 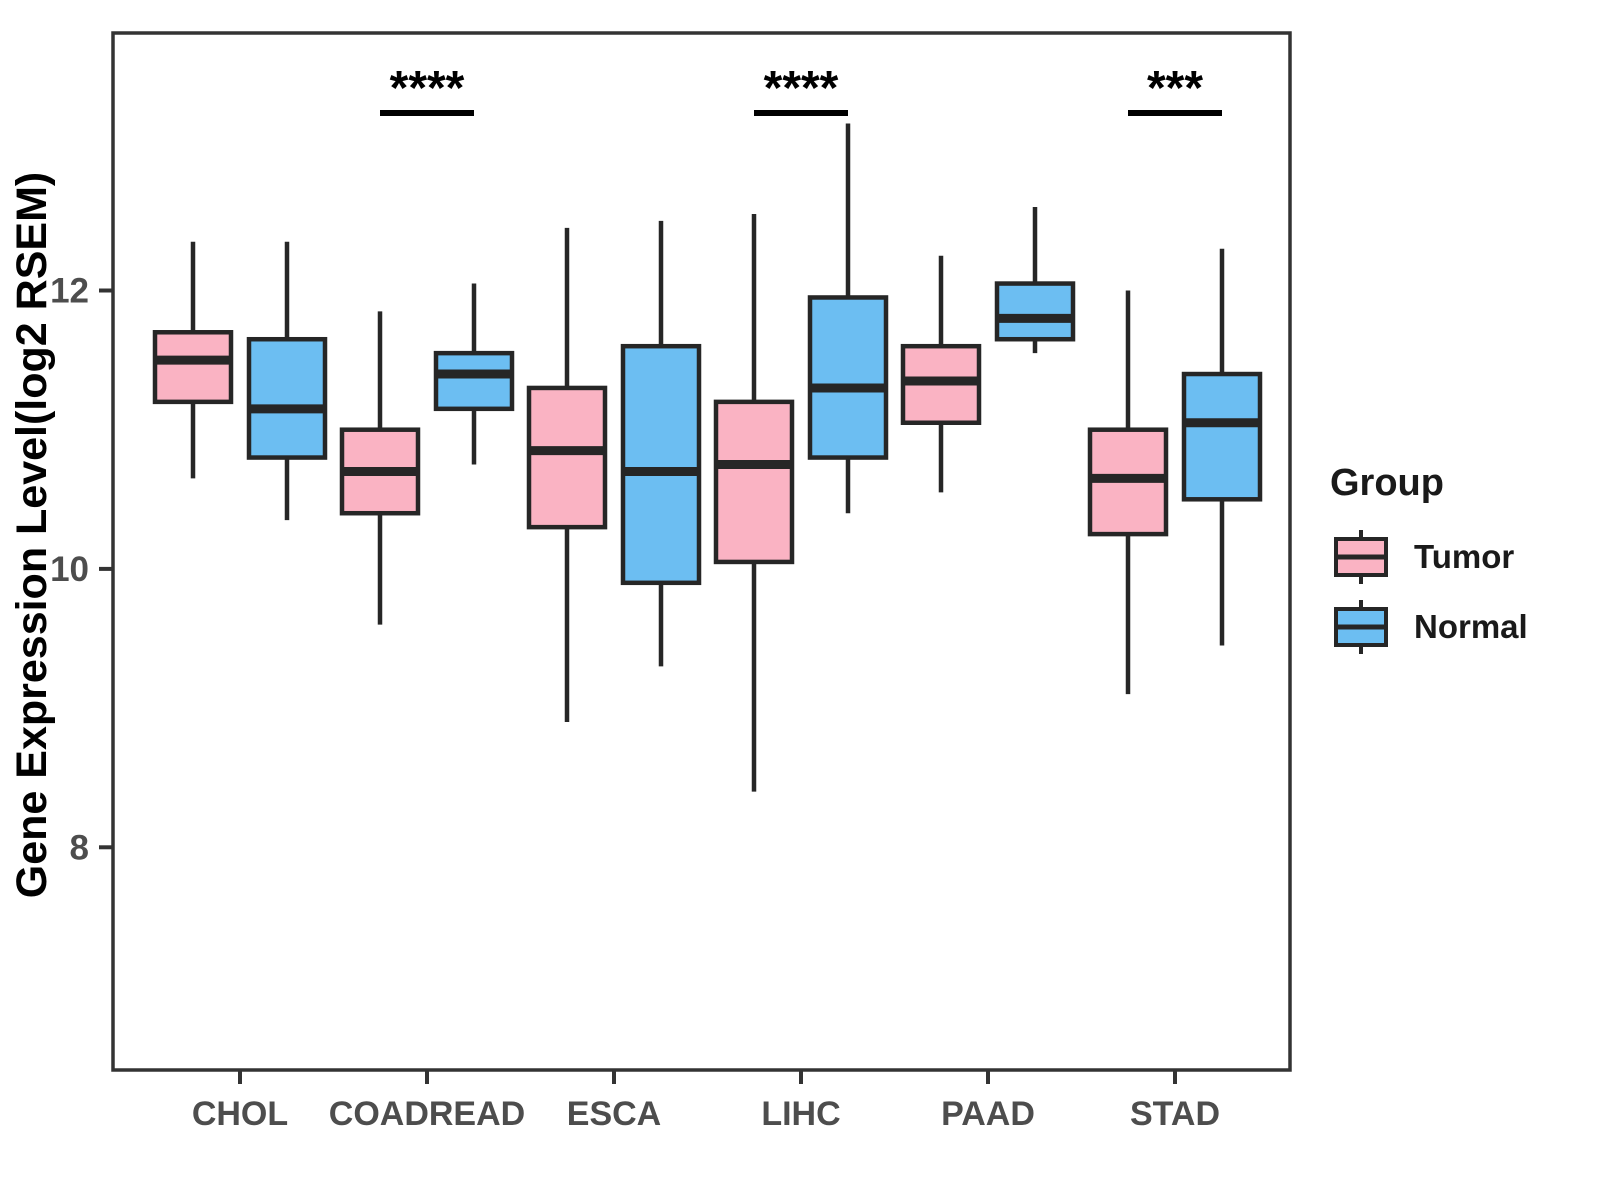 I want to click on x-tick-label-esca: ESCA, so click(x=614, y=1114).